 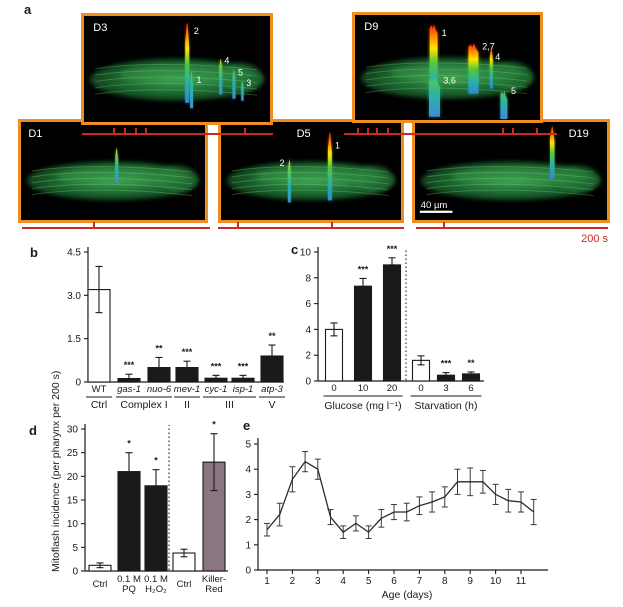 What do you see at coordinates (272, 389) in the screenshot?
I see `x-tick-label: atp-3` at bounding box center [272, 389].